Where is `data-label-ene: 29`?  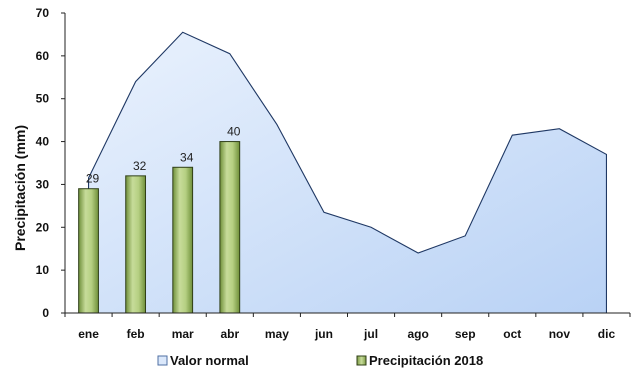 data-label-ene: 29 is located at coordinates (93, 179).